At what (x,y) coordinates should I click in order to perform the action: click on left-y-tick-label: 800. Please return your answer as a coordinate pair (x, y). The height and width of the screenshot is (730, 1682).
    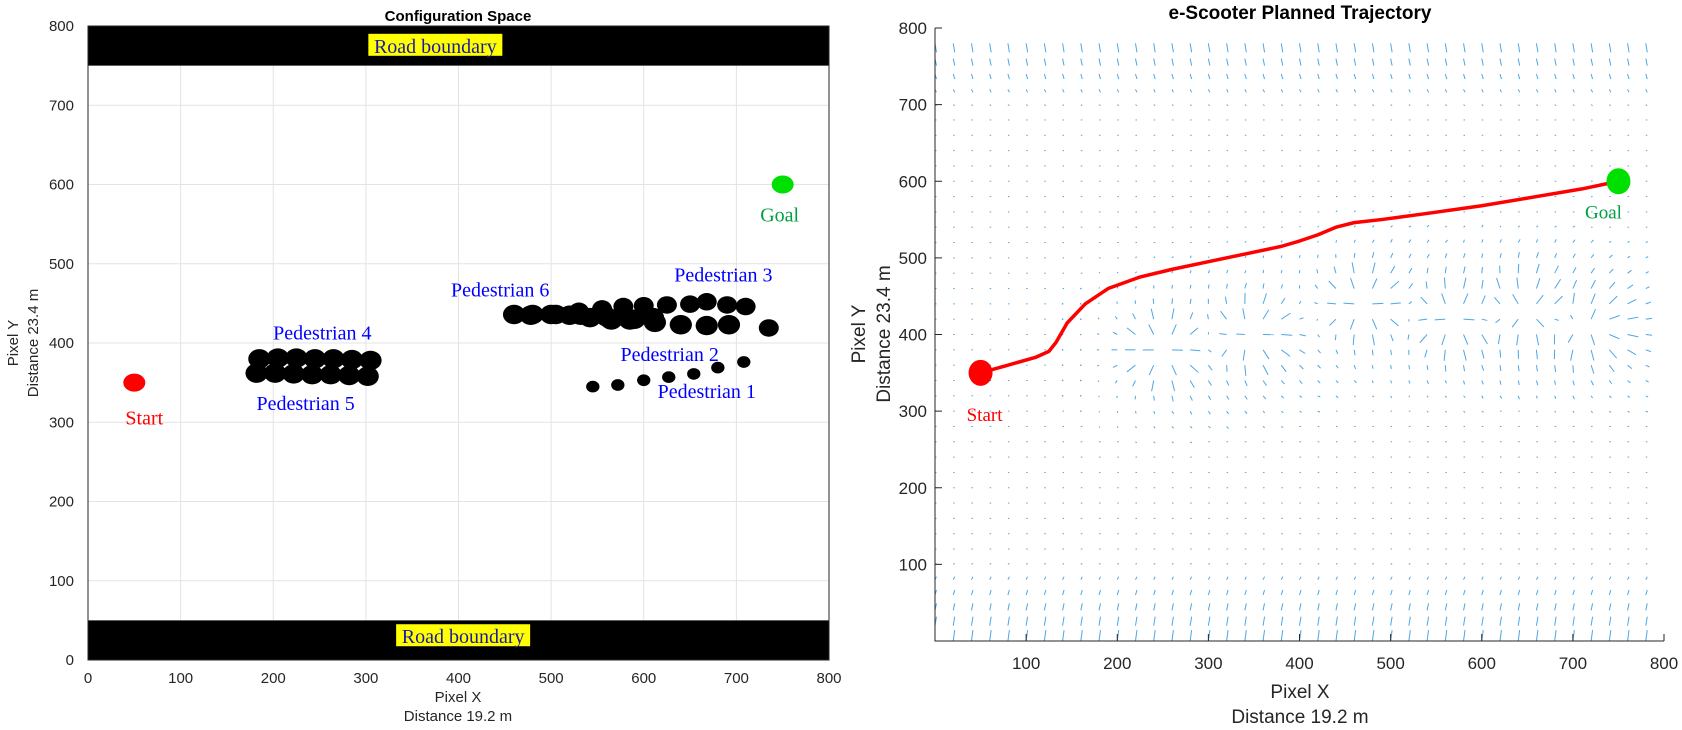
    Looking at the image, I should click on (61, 26).